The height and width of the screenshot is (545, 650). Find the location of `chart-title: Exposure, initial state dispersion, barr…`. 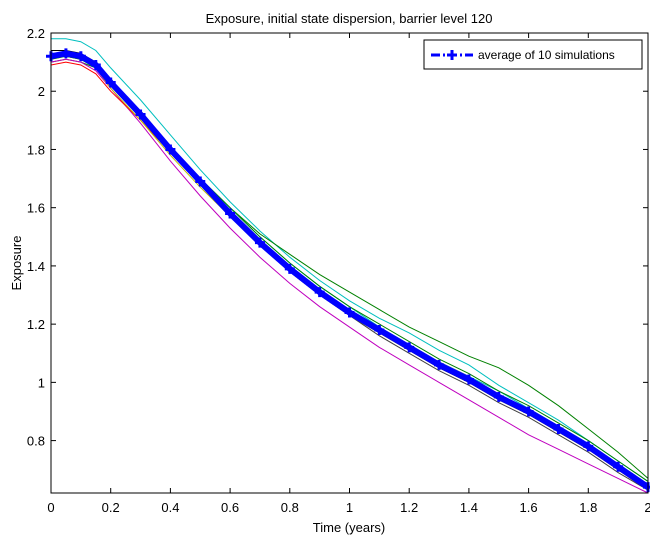

chart-title: Exposure, initial state dispersion, barr… is located at coordinates (349, 18).